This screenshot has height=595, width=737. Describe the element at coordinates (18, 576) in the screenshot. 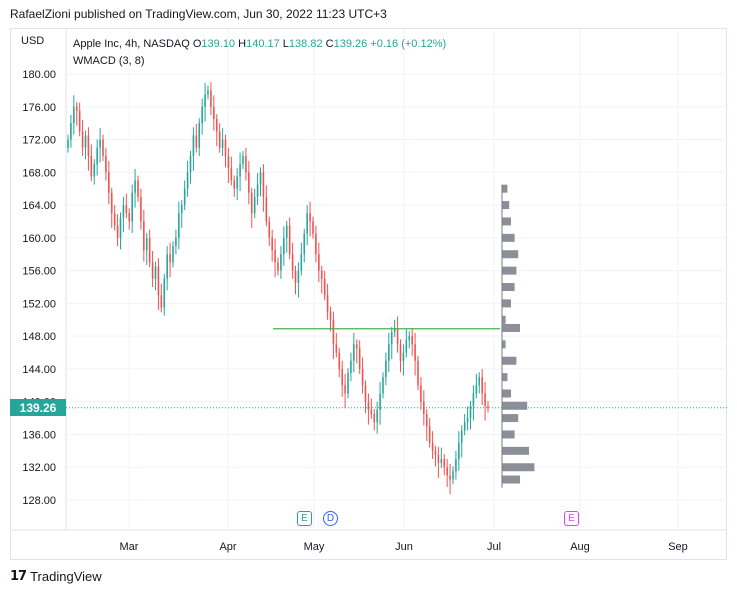

I see `tradingview-logo-icon: 17` at that location.